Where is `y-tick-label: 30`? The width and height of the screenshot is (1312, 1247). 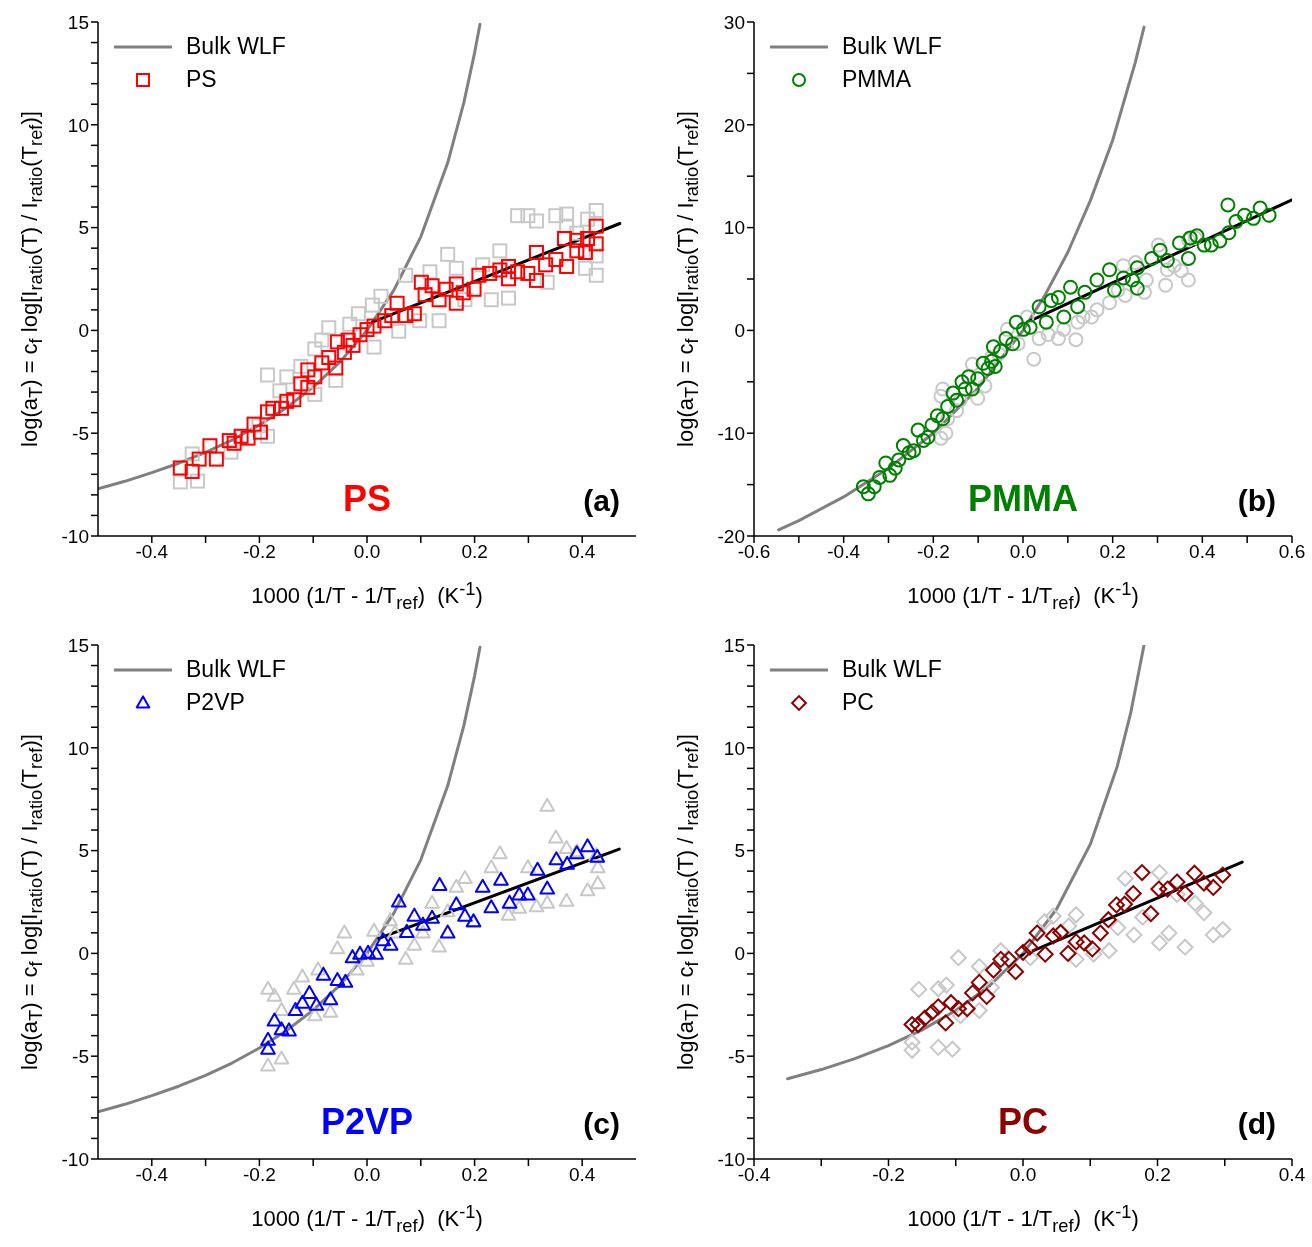
y-tick-label: 30 is located at coordinates (734, 22).